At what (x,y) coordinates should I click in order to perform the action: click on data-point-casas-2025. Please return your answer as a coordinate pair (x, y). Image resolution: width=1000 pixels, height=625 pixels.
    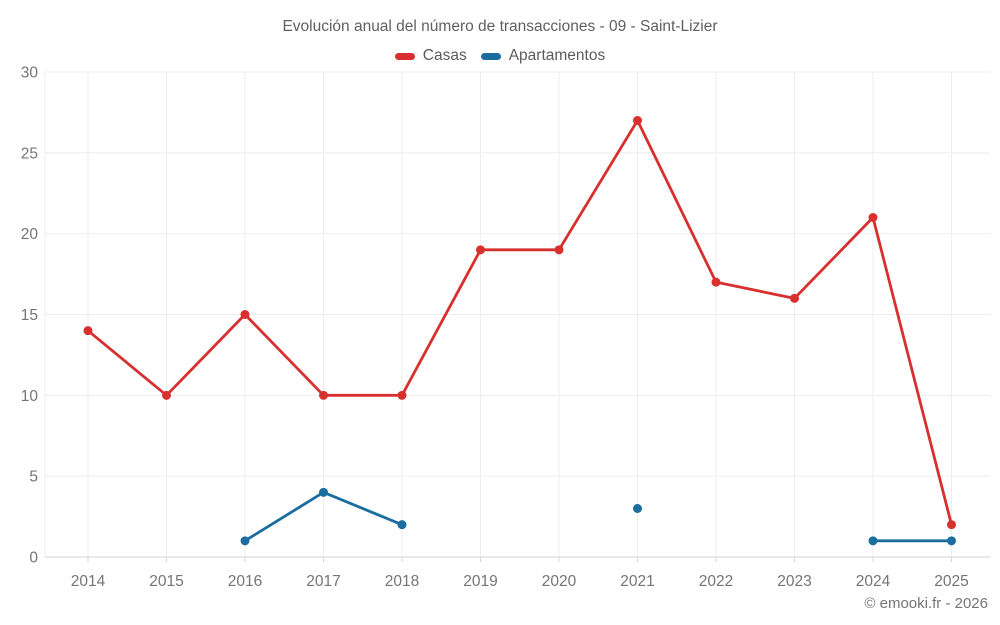
    Looking at the image, I should click on (951, 525).